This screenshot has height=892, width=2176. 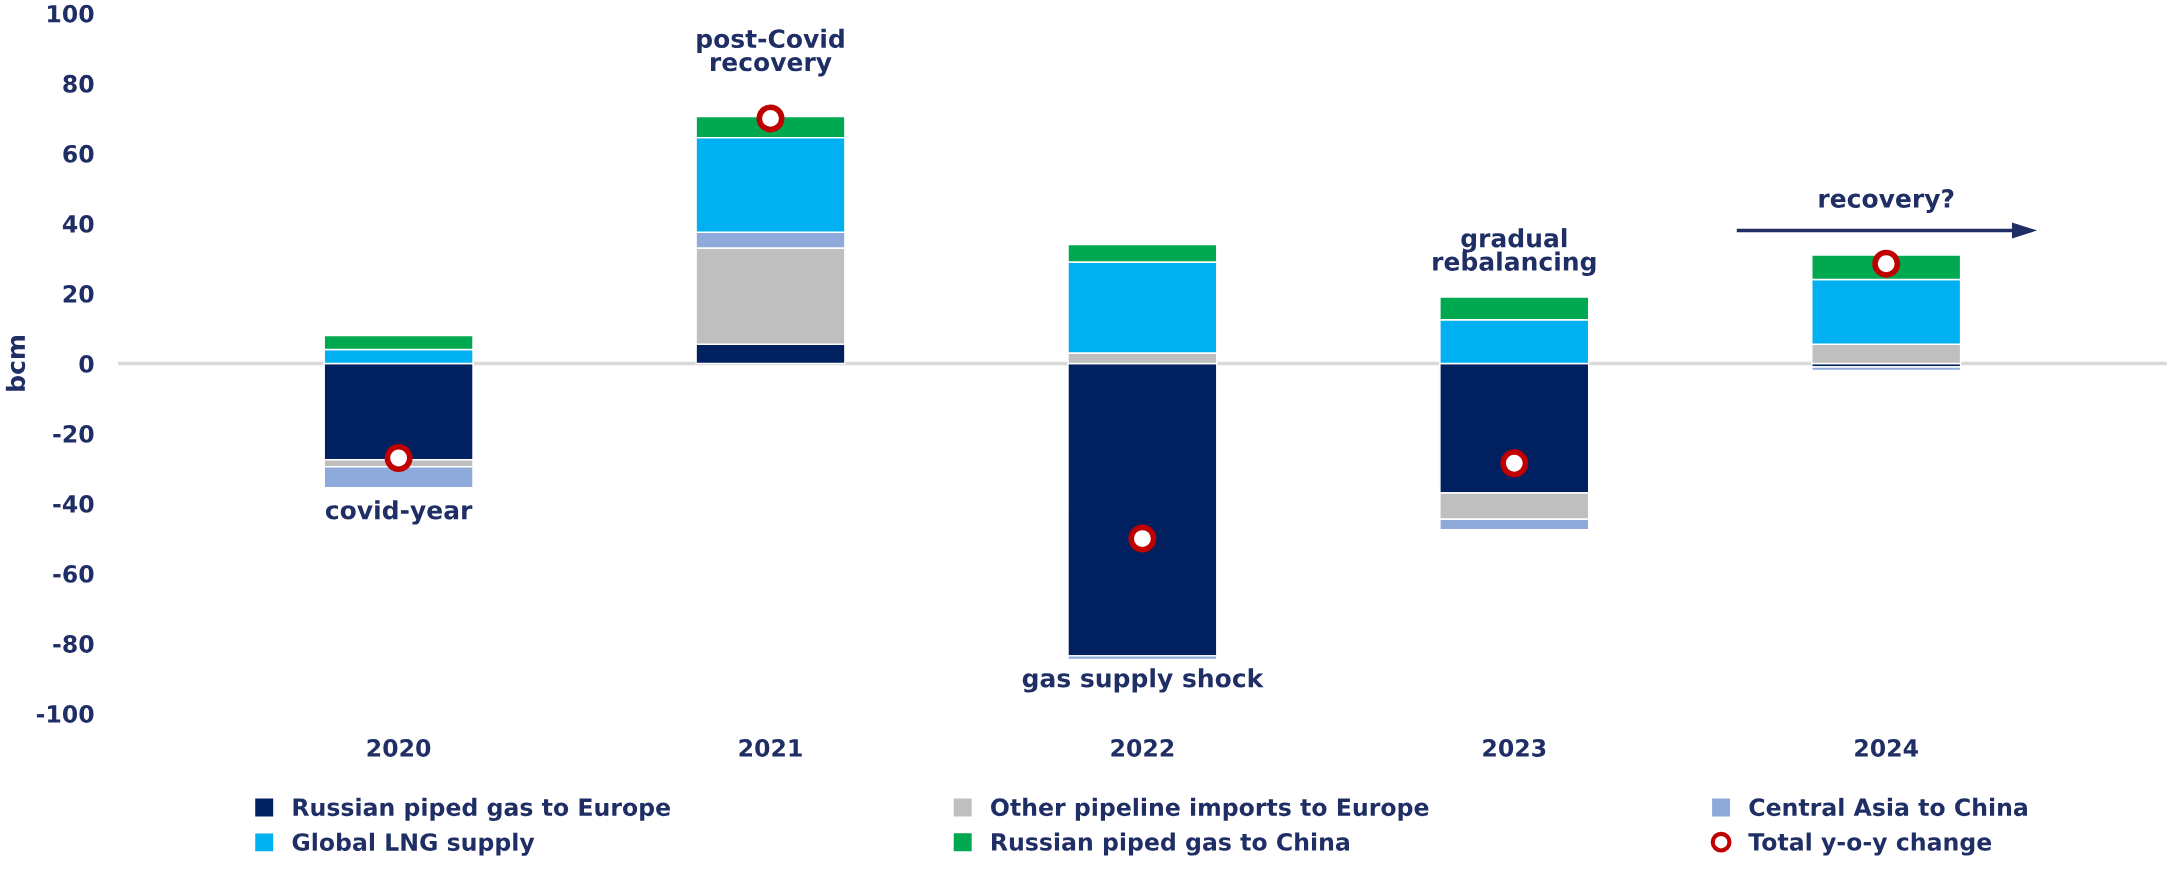 What do you see at coordinates (78, 153) in the screenshot?
I see `y-tick-label: 60` at bounding box center [78, 153].